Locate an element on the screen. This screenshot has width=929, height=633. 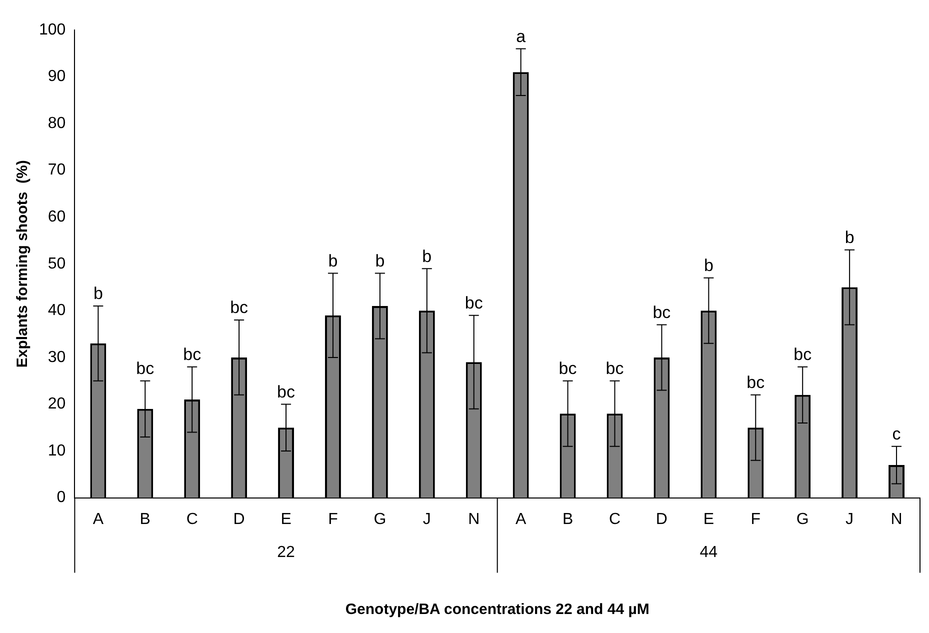
y-tick-label: 60 is located at coordinates (57, 217).